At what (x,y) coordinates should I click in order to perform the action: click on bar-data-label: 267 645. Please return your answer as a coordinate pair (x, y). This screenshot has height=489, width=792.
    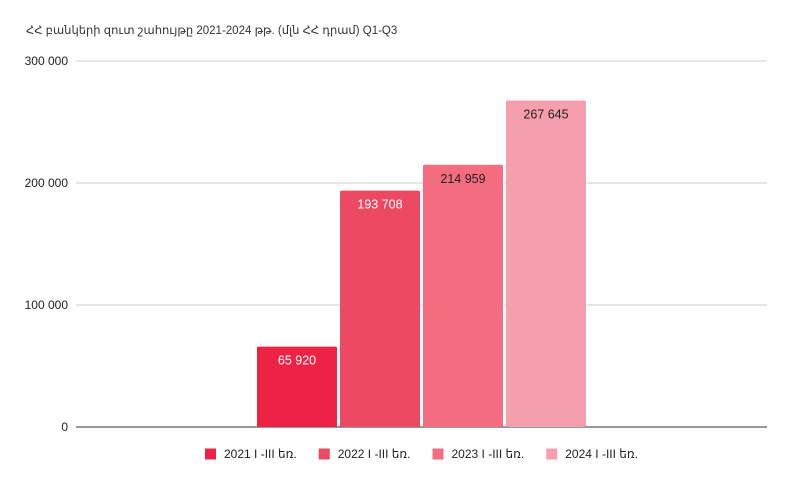
    Looking at the image, I should click on (545, 114).